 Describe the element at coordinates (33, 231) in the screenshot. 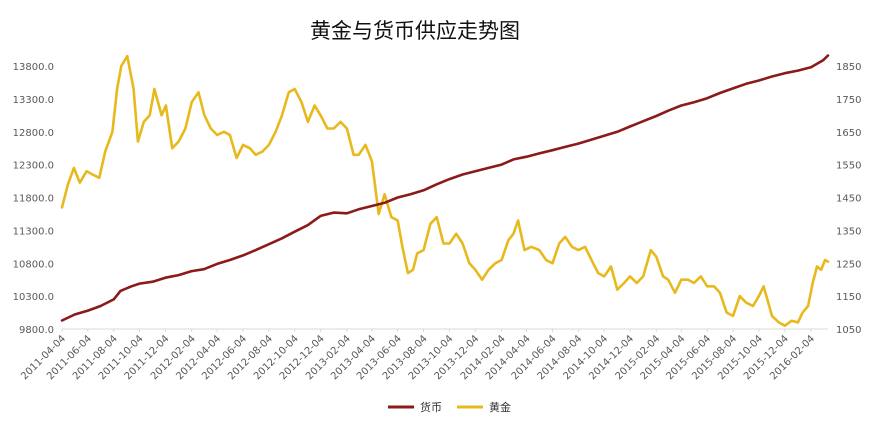

I see `y-left-tick-label: 11300.0` at that location.